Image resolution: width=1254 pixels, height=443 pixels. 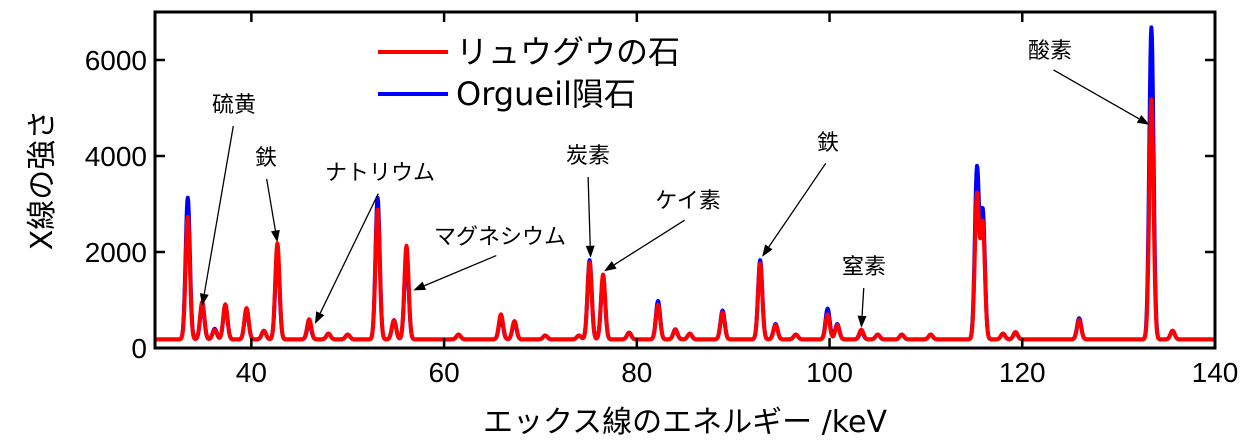 What do you see at coordinates (685, 422) in the screenshot?
I see `x-axis-label: エックス線のエネルギー /keV` at bounding box center [685, 422].